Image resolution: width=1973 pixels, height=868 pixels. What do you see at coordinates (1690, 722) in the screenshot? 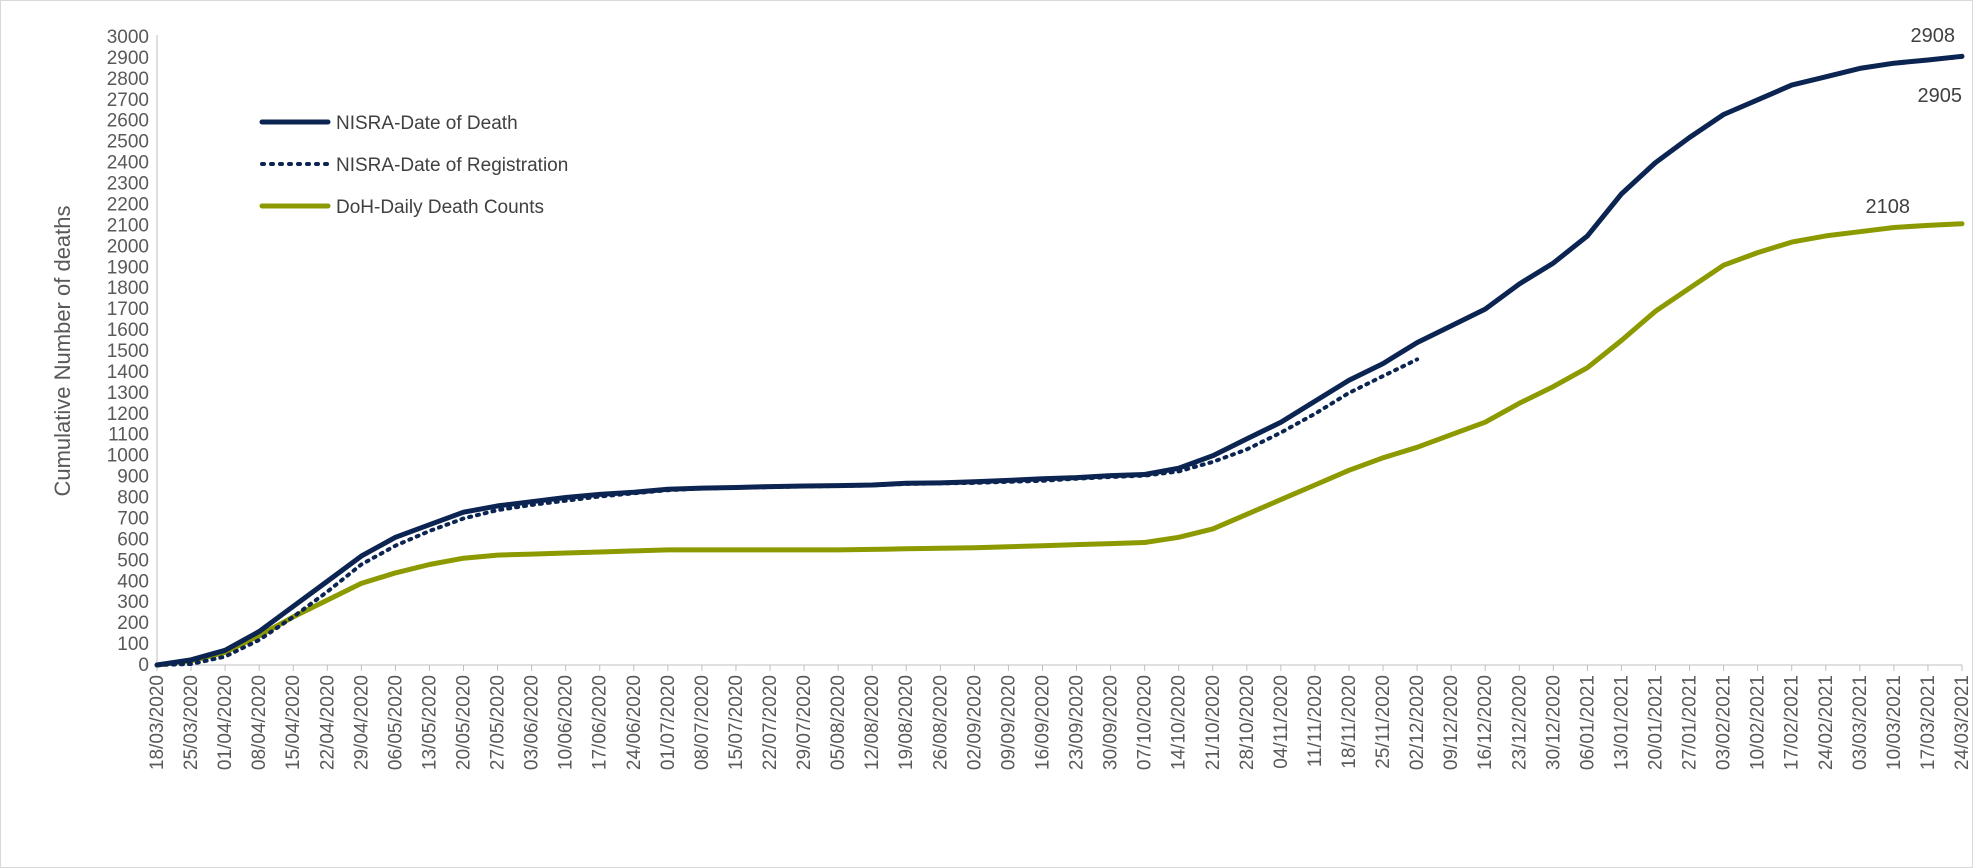
I see `x-tick-label: 27/01/2021` at bounding box center [1690, 722].